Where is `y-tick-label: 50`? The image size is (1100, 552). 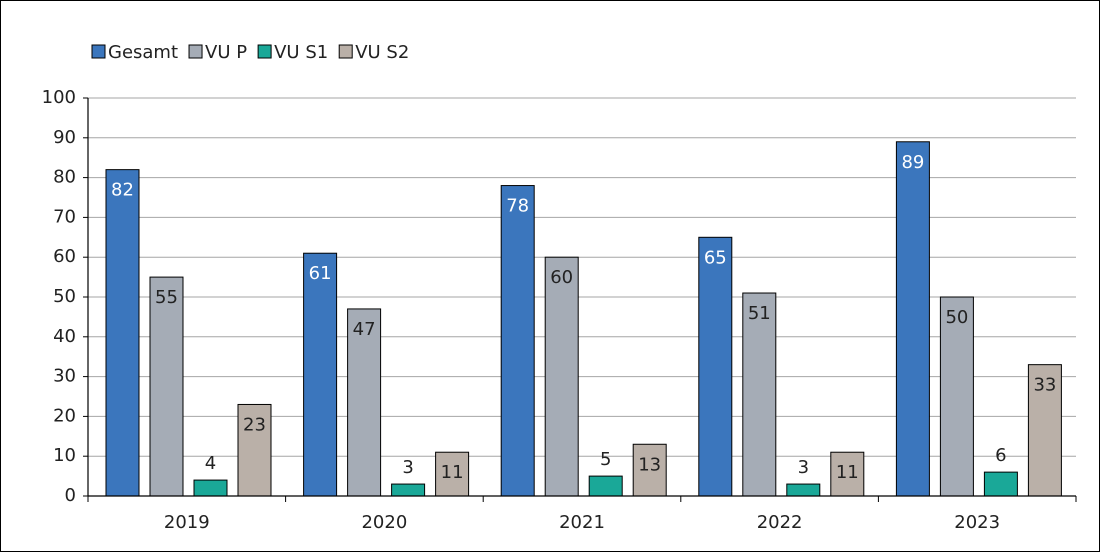
y-tick-label: 50 is located at coordinates (64, 296).